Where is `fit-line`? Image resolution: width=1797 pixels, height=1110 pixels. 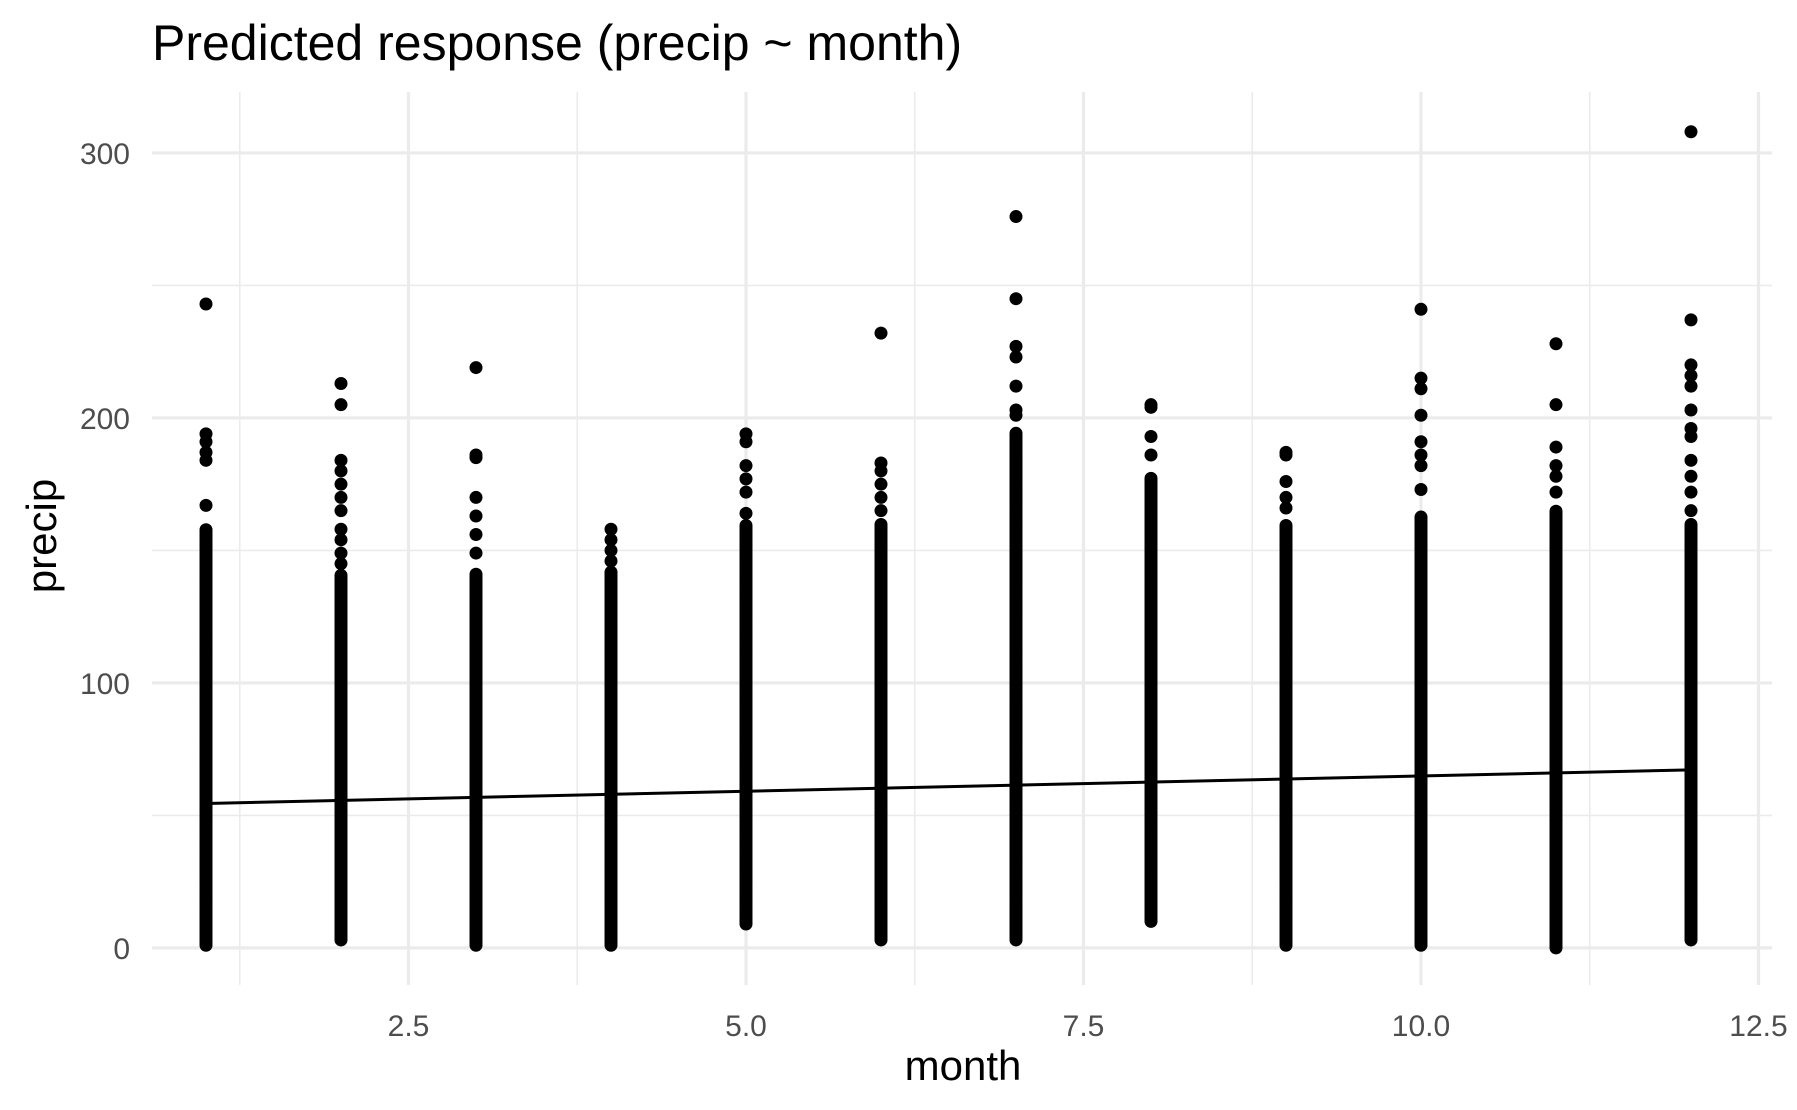 fit-line is located at coordinates (948, 786).